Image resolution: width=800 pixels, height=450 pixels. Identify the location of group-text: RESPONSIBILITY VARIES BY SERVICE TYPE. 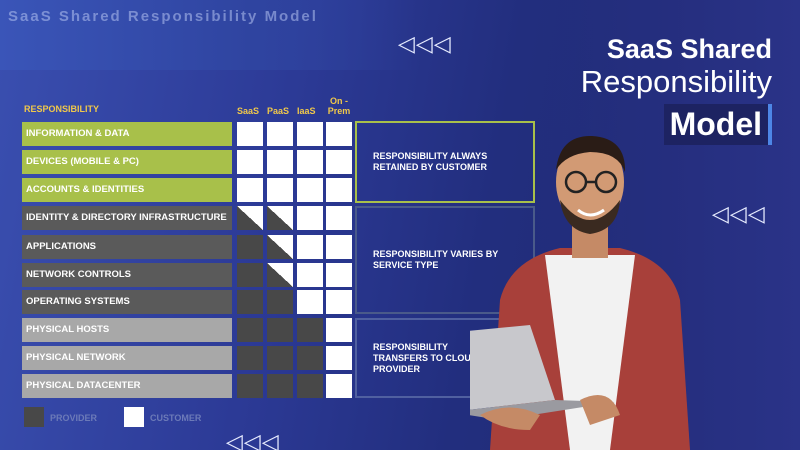
(436, 259).